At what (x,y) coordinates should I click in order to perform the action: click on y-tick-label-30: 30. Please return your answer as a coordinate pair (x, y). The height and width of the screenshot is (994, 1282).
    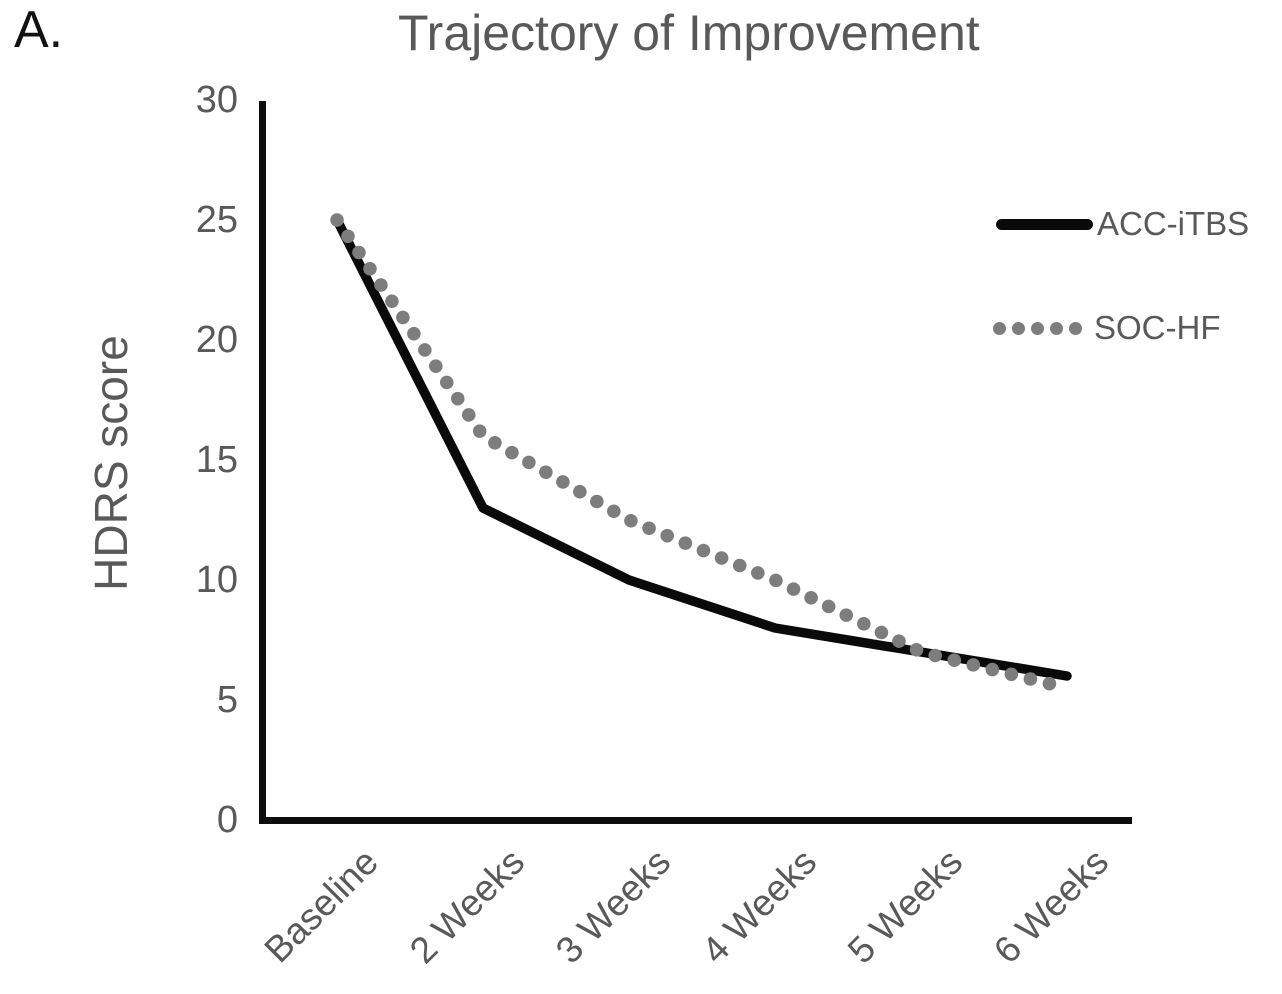
    Looking at the image, I should click on (216, 100).